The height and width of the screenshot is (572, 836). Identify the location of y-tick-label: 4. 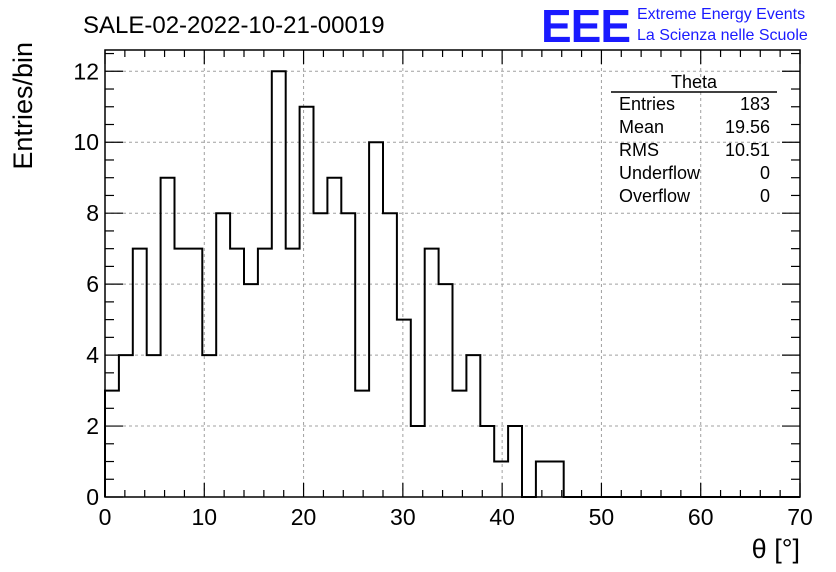
(92, 355).